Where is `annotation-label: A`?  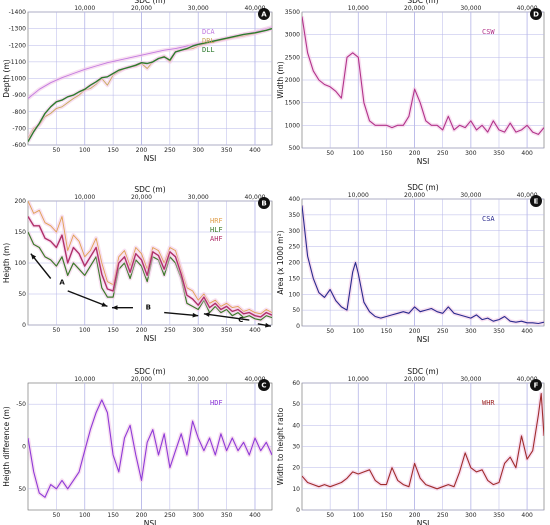
annotation-label: A is located at coordinates (62, 283).